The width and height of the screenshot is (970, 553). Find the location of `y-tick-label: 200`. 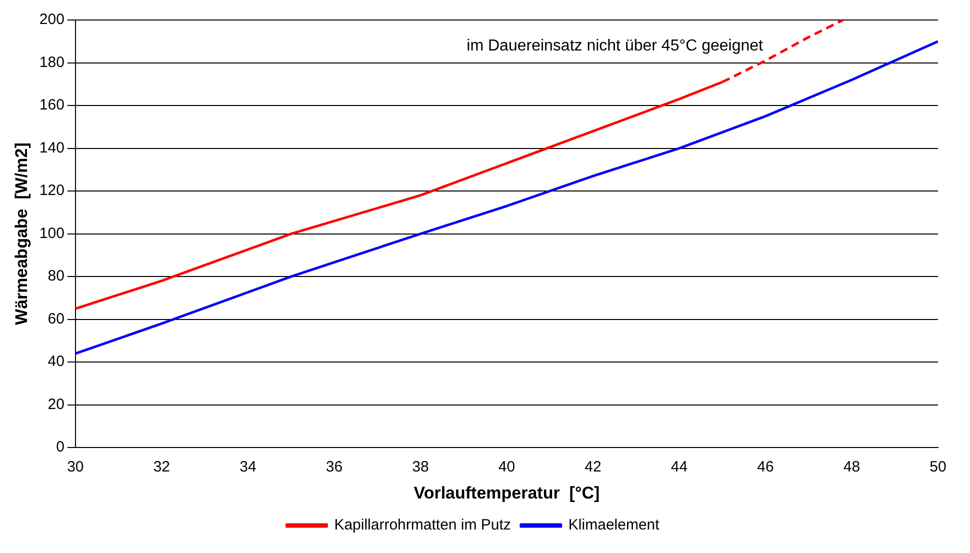

y-tick-label: 200 is located at coordinates (51, 19).